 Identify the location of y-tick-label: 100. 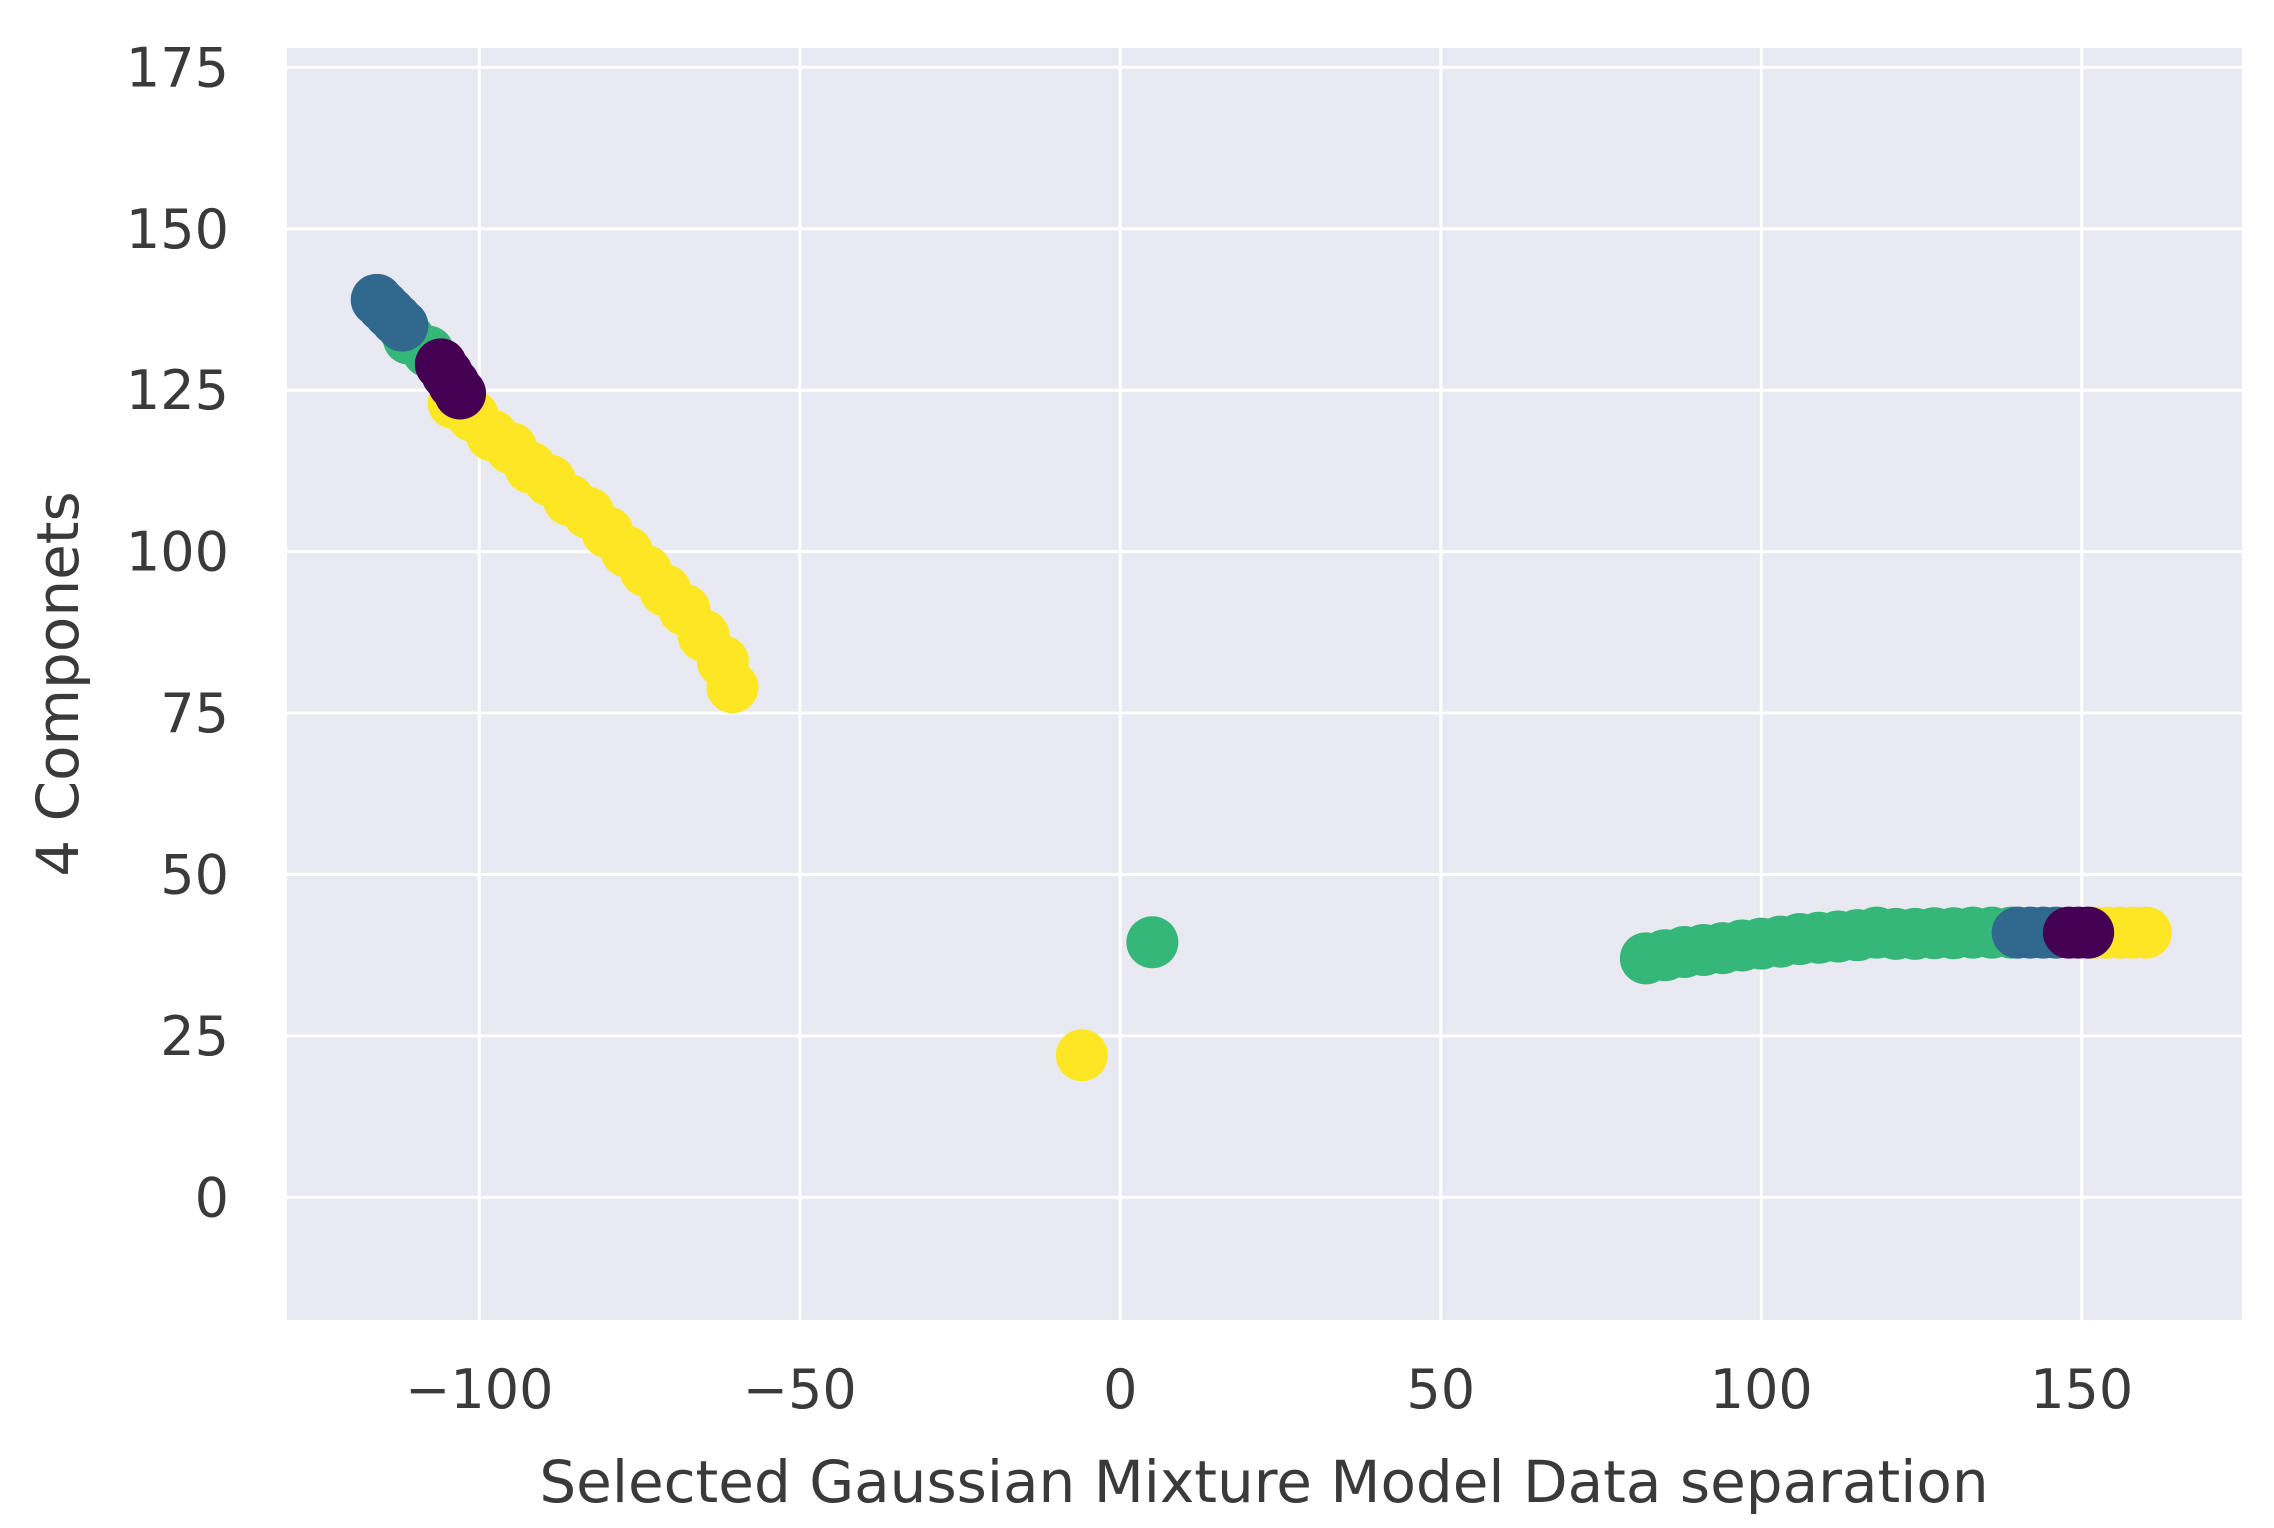
(177, 552).